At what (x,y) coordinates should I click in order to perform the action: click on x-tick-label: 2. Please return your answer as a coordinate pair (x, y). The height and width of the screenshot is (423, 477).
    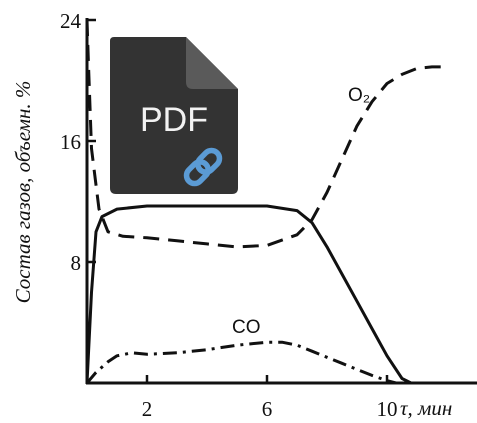
    Looking at the image, I should click on (147, 409).